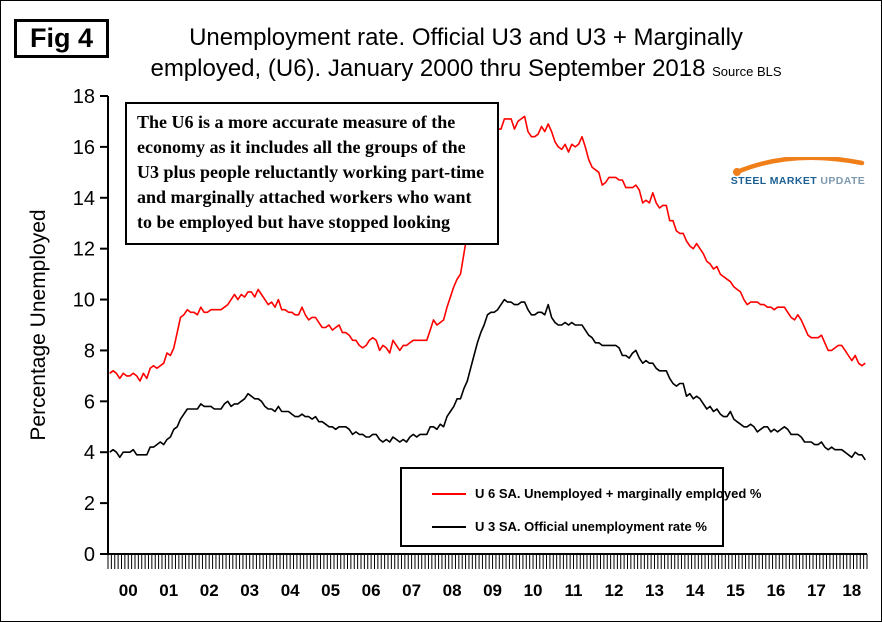 Image resolution: width=882 pixels, height=622 pixels. Describe the element at coordinates (843, 181) in the screenshot. I see `smu-word-update: UPDATE` at that location.